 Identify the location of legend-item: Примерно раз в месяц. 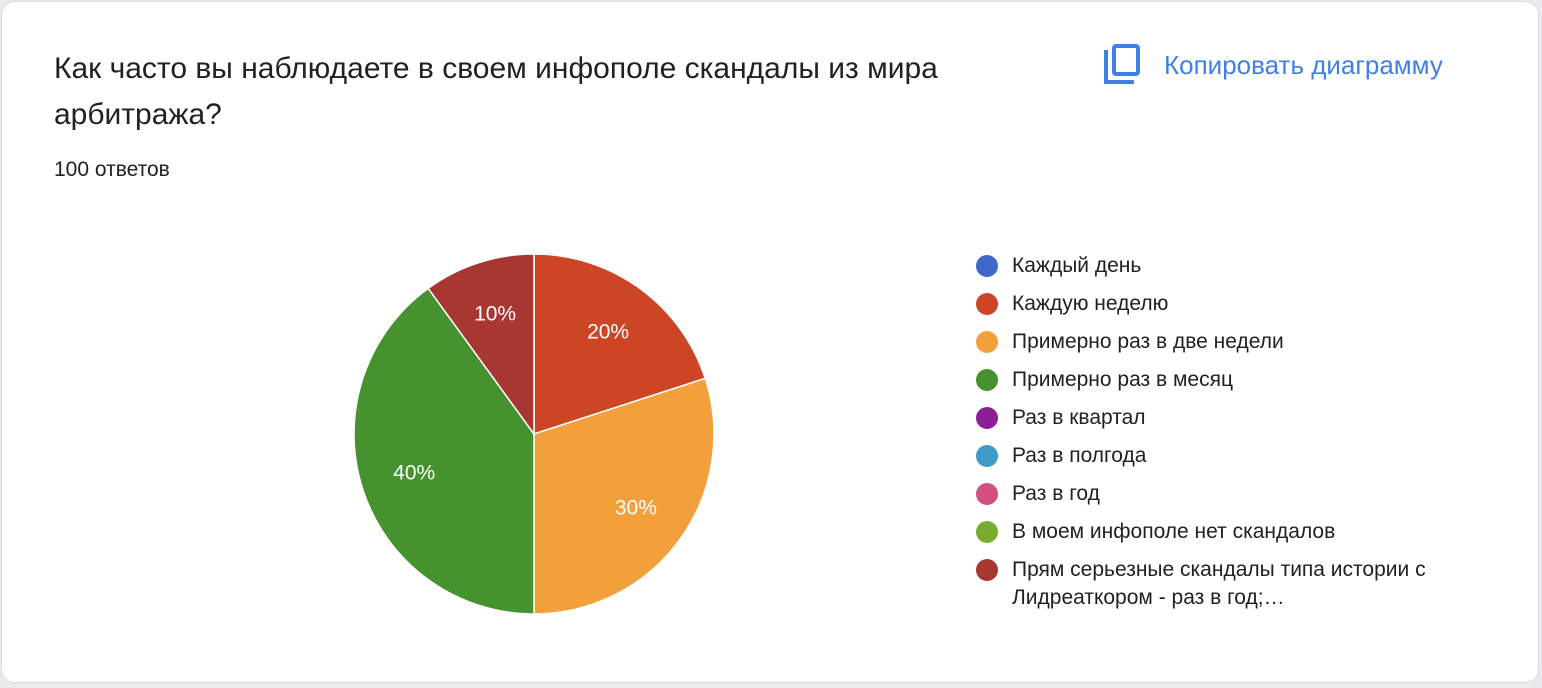
(1236, 380).